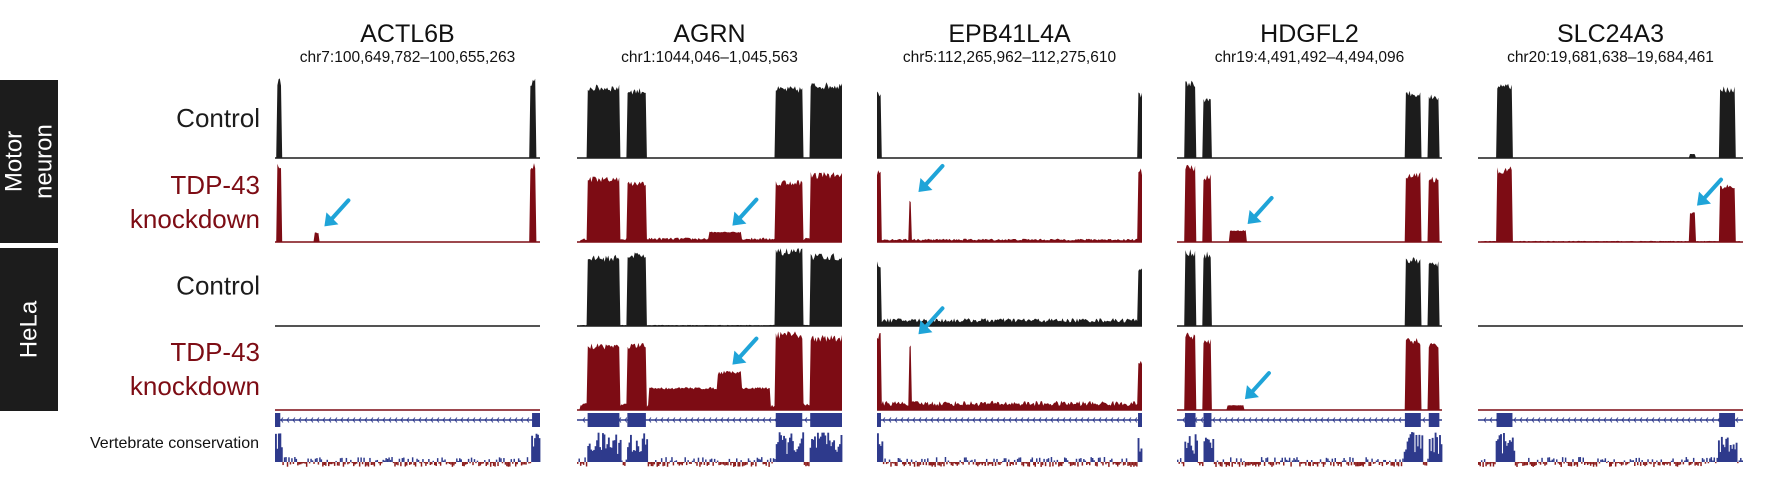 This screenshot has height=483, width=1787. What do you see at coordinates (709, 57) in the screenshot?
I see `gene-coordinates: chr1:1044,046–1,045,563` at bounding box center [709, 57].